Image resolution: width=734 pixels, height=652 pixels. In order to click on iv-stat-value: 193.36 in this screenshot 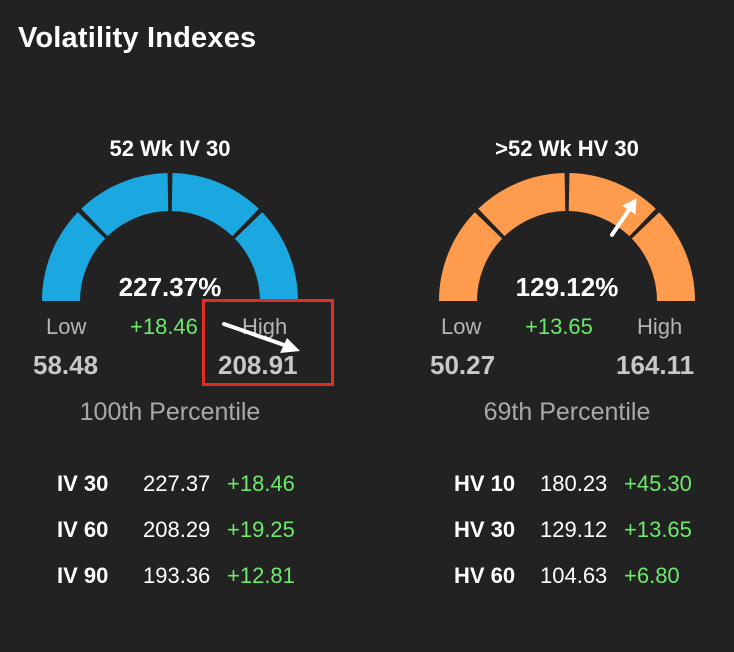, I will do `click(177, 575)`.